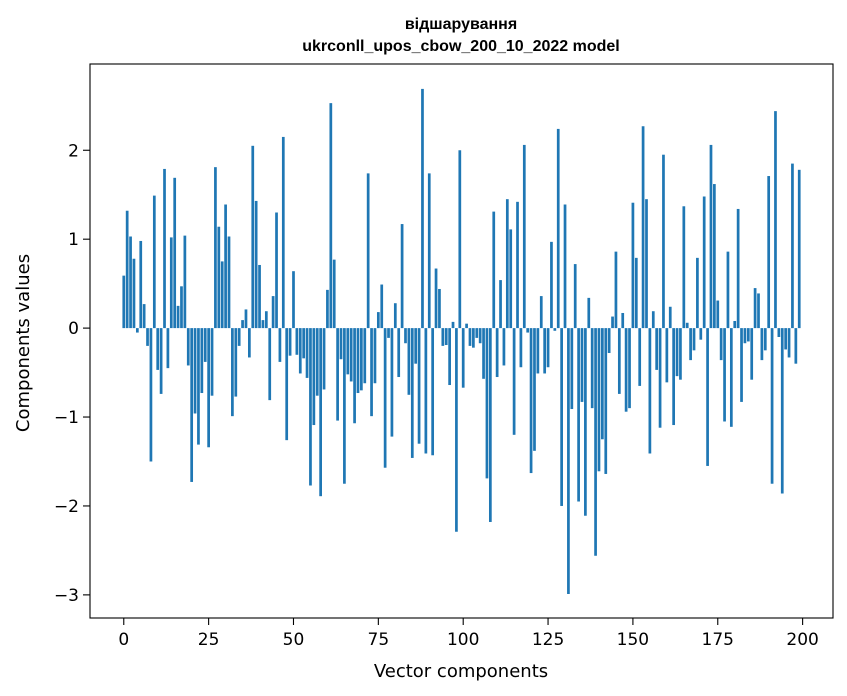 This screenshot has height=696, width=847. What do you see at coordinates (209, 640) in the screenshot?
I see `x-tick-label: 25` at bounding box center [209, 640].